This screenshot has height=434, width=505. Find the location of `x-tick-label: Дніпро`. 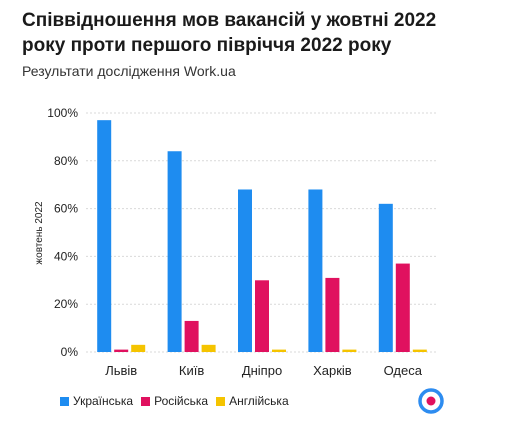

x-tick-label: Дніпро is located at coordinates (262, 370).